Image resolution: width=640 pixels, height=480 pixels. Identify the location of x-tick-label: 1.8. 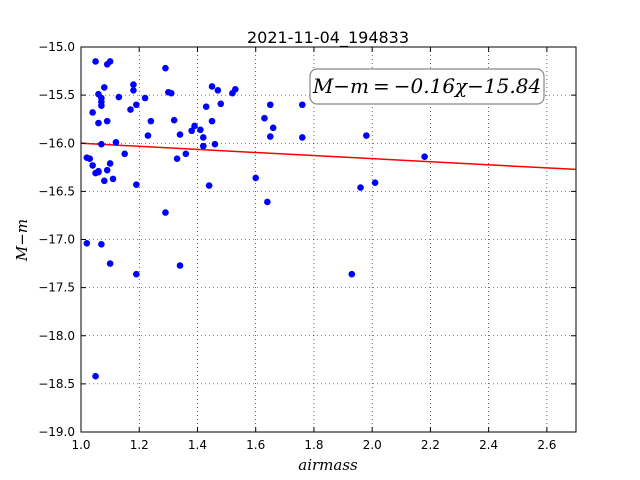
(313, 445).